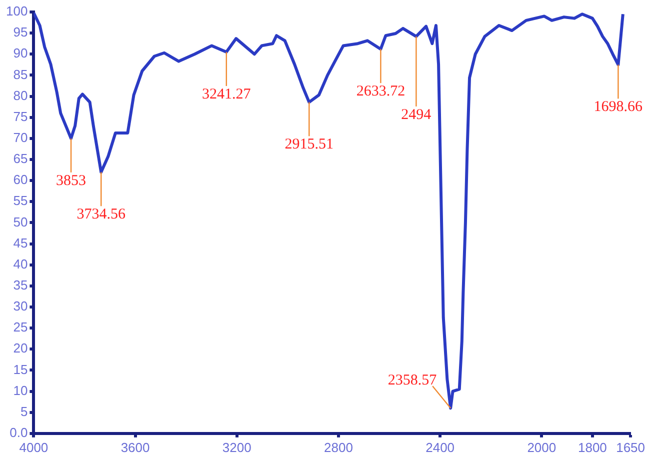 This screenshot has height=465, width=648. What do you see at coordinates (17, 11) in the screenshot?
I see `y-tick-label: 100` at bounding box center [17, 11].